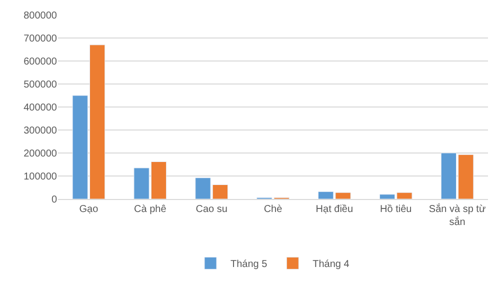 The image size is (500, 288). Describe the element at coordinates (41, 85) in the screenshot. I see `y-tick-label: 500000` at that location.